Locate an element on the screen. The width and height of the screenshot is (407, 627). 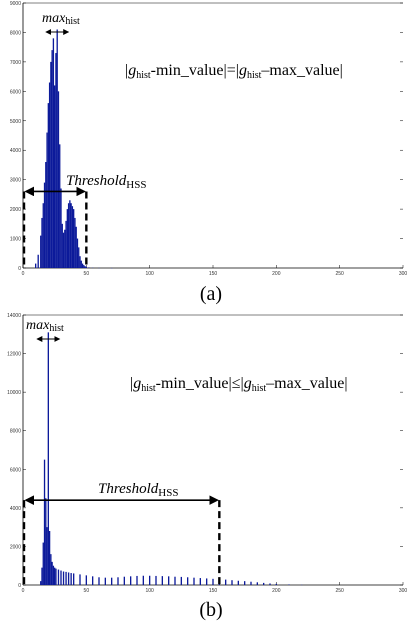
y-tick-label: 14000 is located at coordinates (14, 316).